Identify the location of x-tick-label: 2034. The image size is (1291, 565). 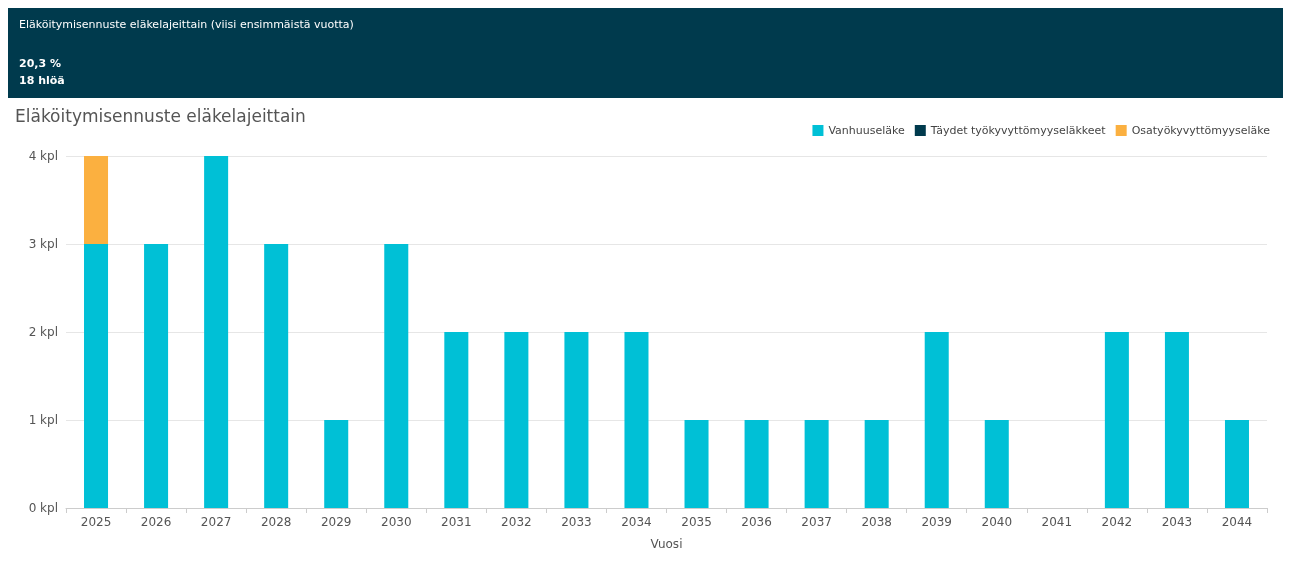
(636, 522).